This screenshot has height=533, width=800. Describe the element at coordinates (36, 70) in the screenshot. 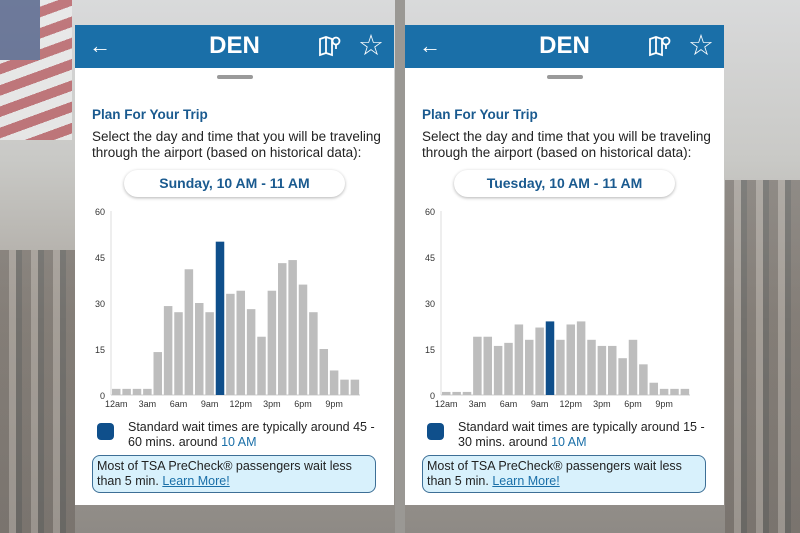

I see `background-flag` at that location.